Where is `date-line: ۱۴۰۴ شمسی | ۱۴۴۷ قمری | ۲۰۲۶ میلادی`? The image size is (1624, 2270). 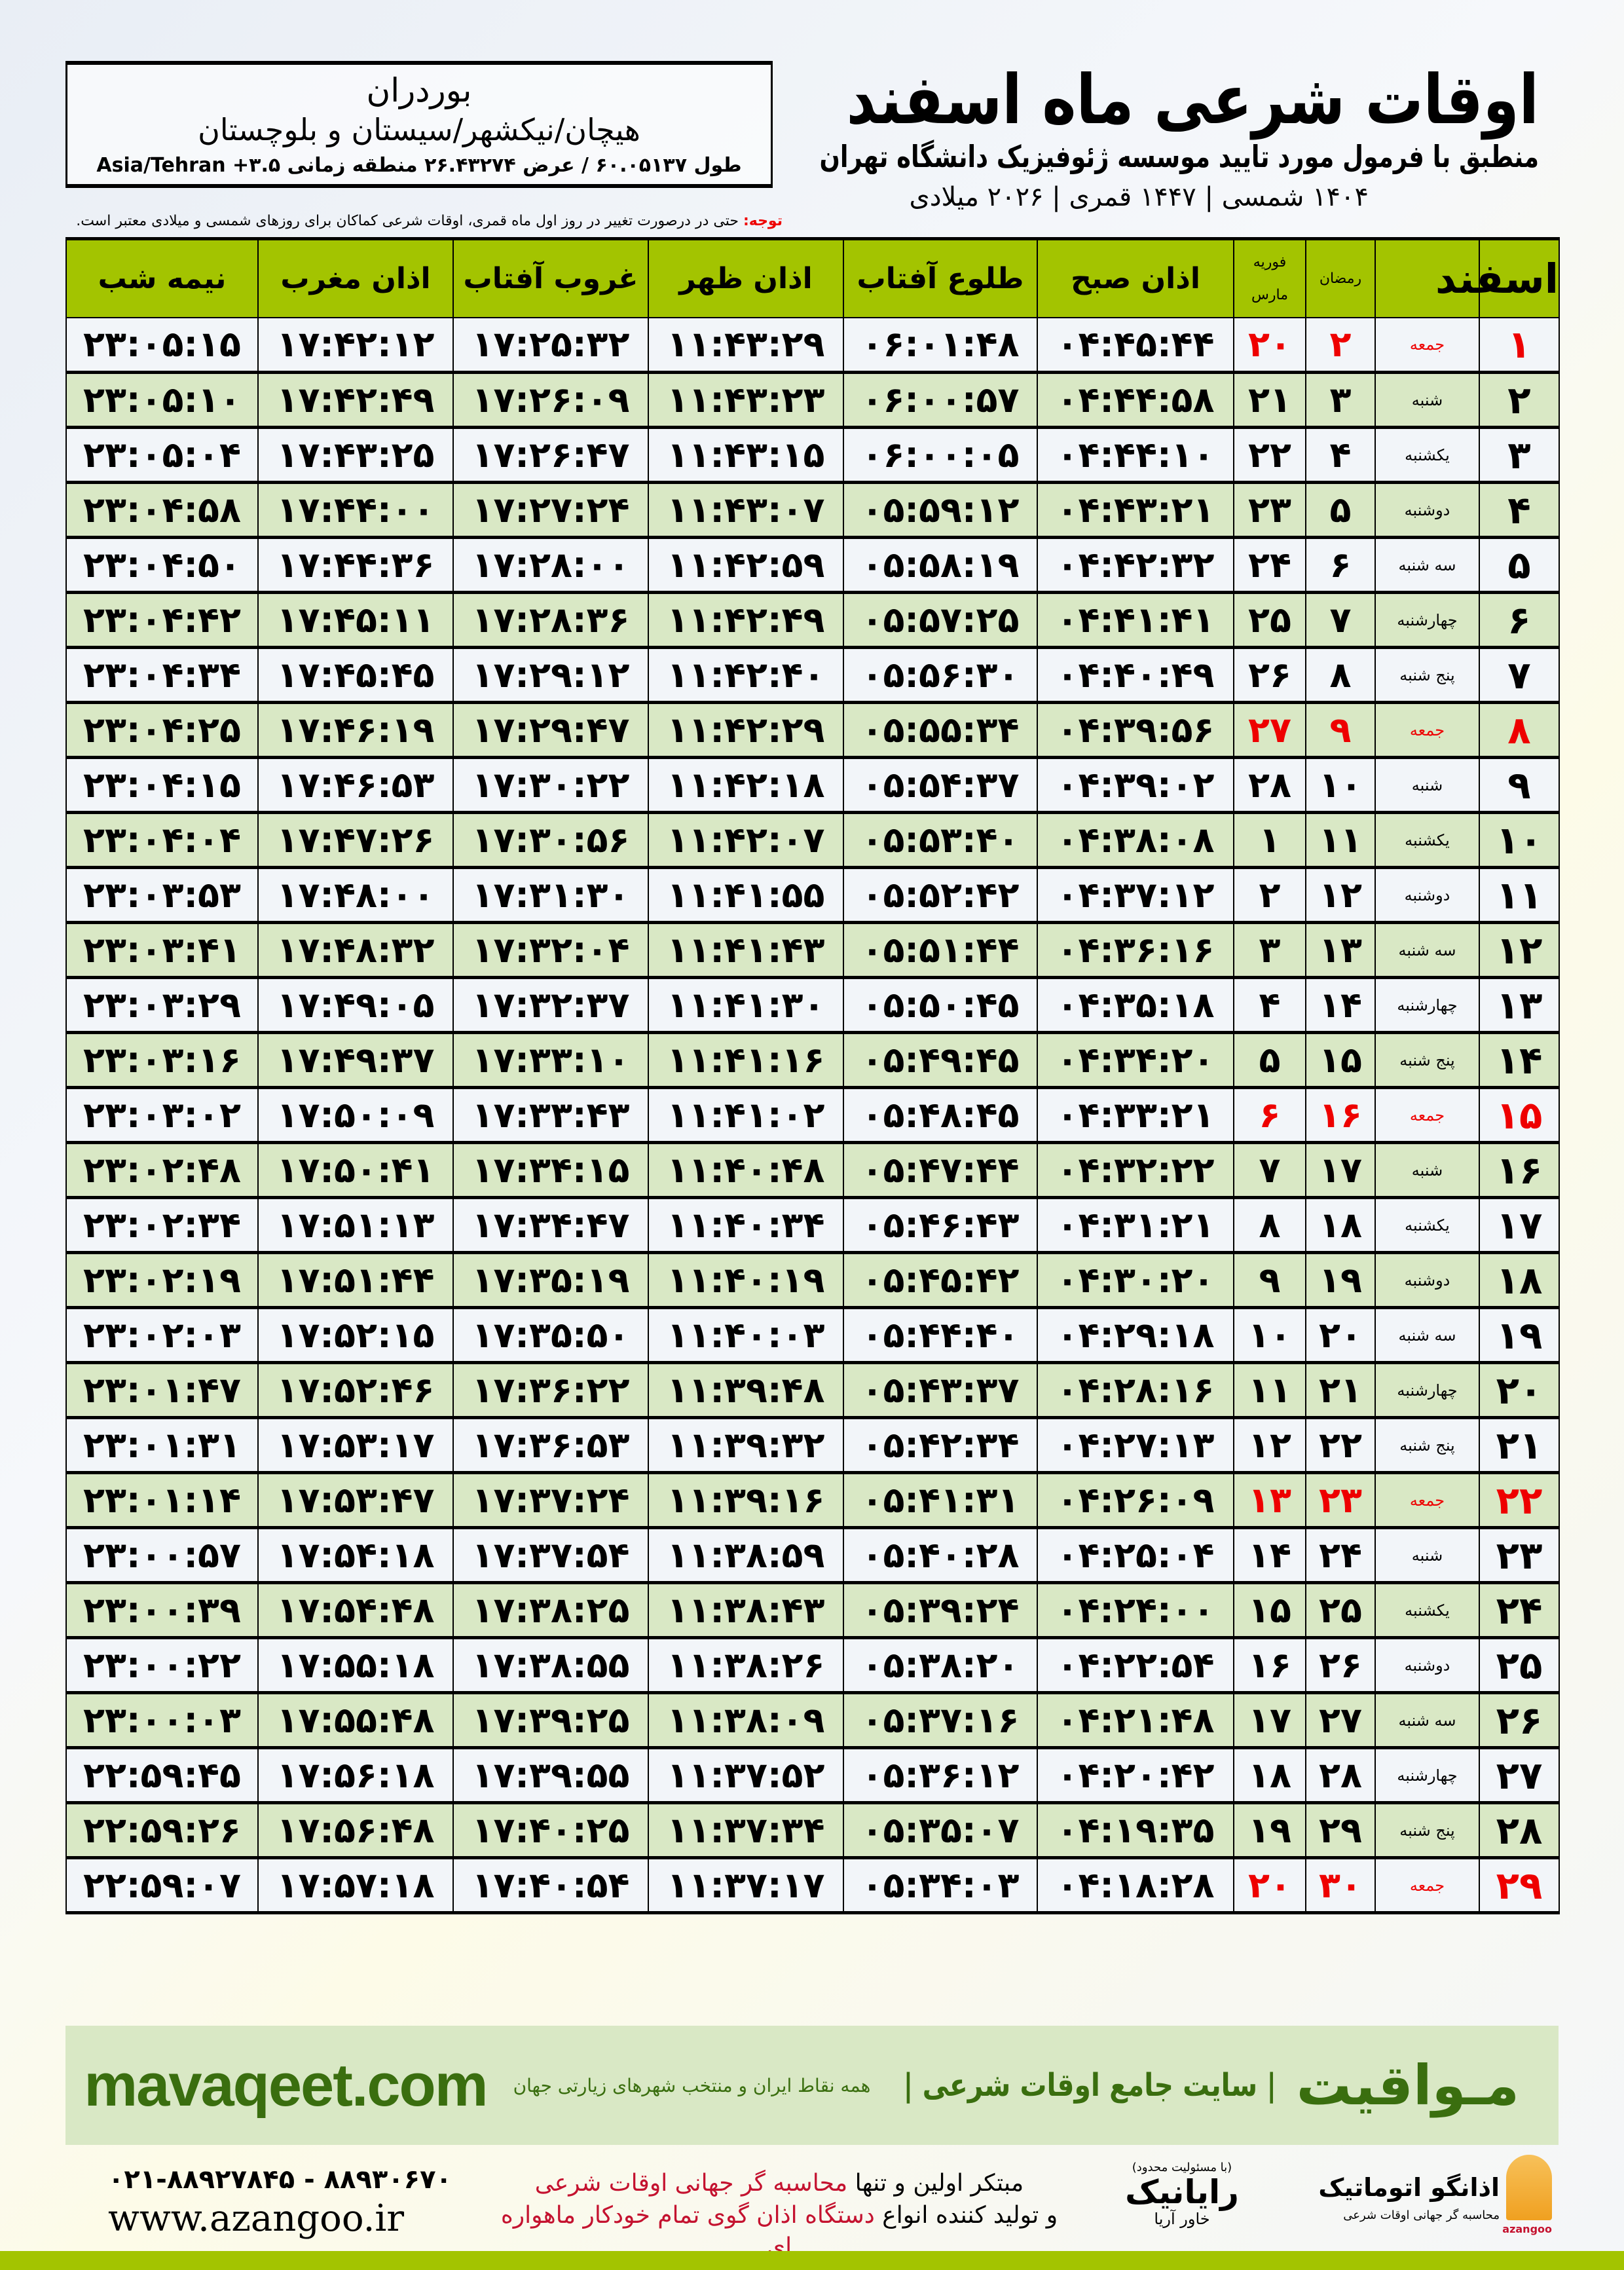
date-line: ۱۴۰۴ شمسی | ۱۴۴۷ قمری | ۲۰۲۶ میلادی is located at coordinates (1139, 197).